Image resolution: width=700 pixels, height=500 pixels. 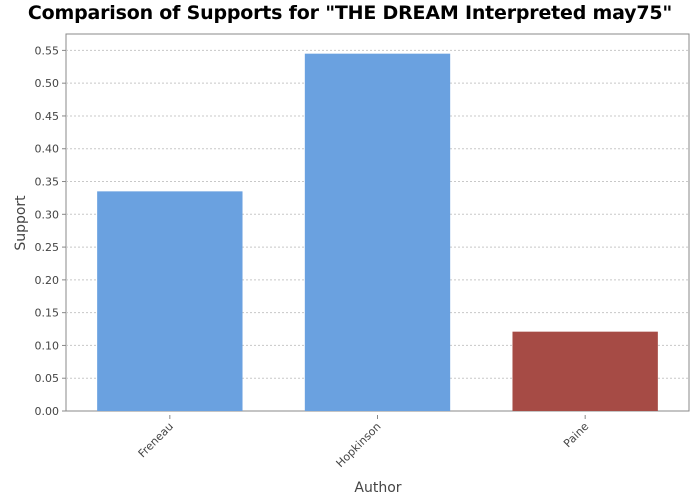 I want to click on x-tick-label: Hopkinson, so click(x=359, y=445).